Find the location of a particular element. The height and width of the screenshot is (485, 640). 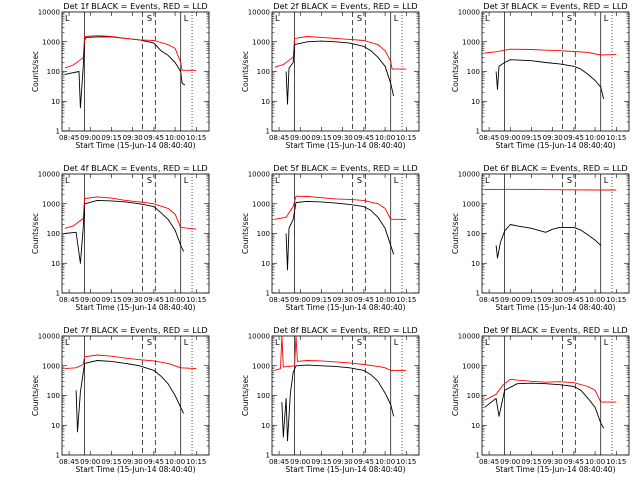

panel-title: Det 6f BLACK = Events, RED = LLD is located at coordinates (555, 168).